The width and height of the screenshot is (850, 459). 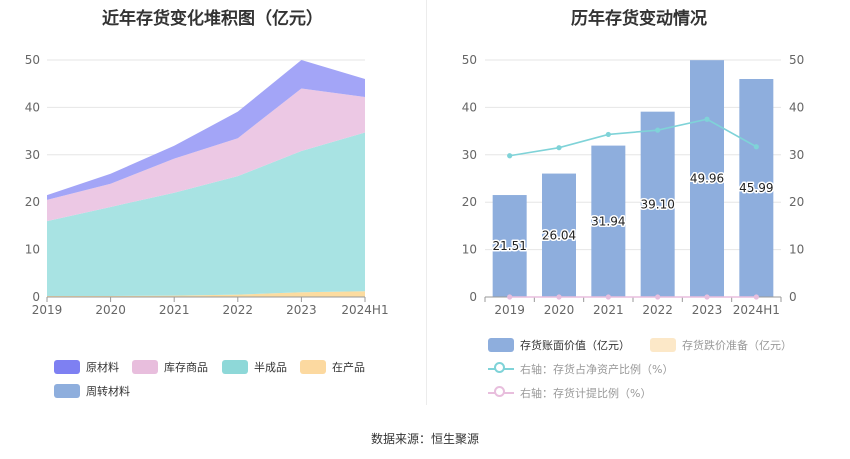 I want to click on bar-2021, so click(x=608, y=221).